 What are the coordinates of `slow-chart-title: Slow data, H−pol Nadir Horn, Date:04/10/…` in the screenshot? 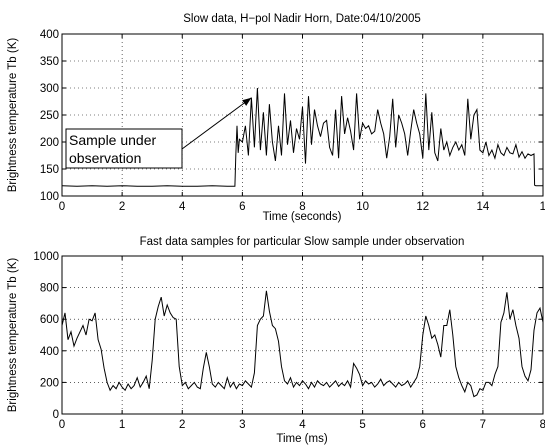 It's located at (302, 19).